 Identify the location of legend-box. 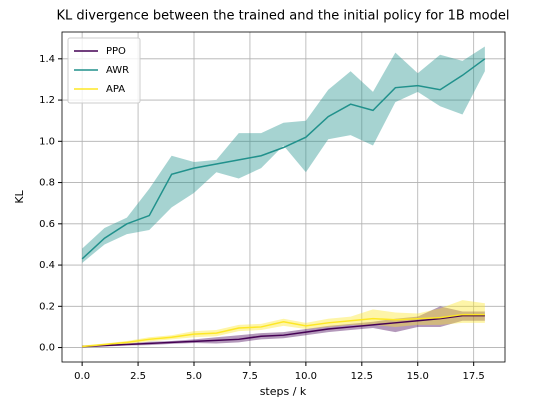
(104, 70).